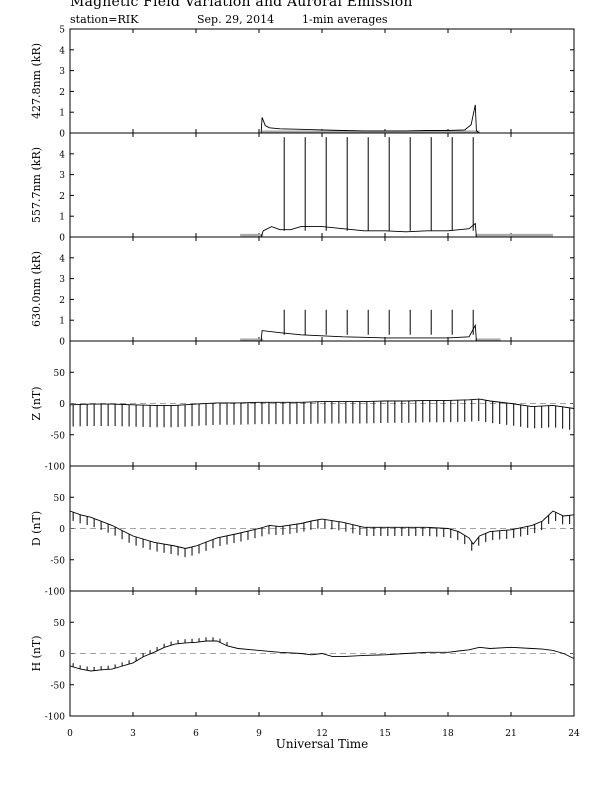 The image size is (612, 792). What do you see at coordinates (36, 289) in the screenshot?
I see `y-axis-label: 630.0nm (kR)` at bounding box center [36, 289].